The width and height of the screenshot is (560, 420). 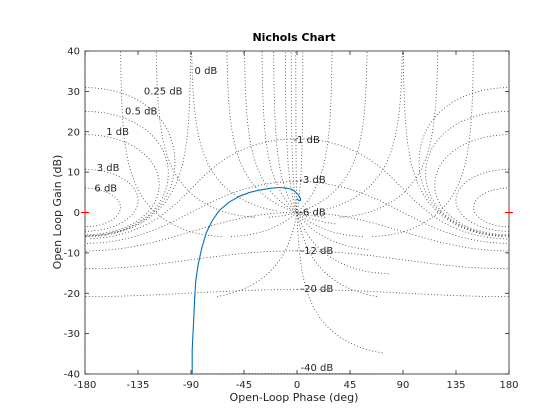 I want to click on x-tick-label: -90, so click(x=191, y=385).